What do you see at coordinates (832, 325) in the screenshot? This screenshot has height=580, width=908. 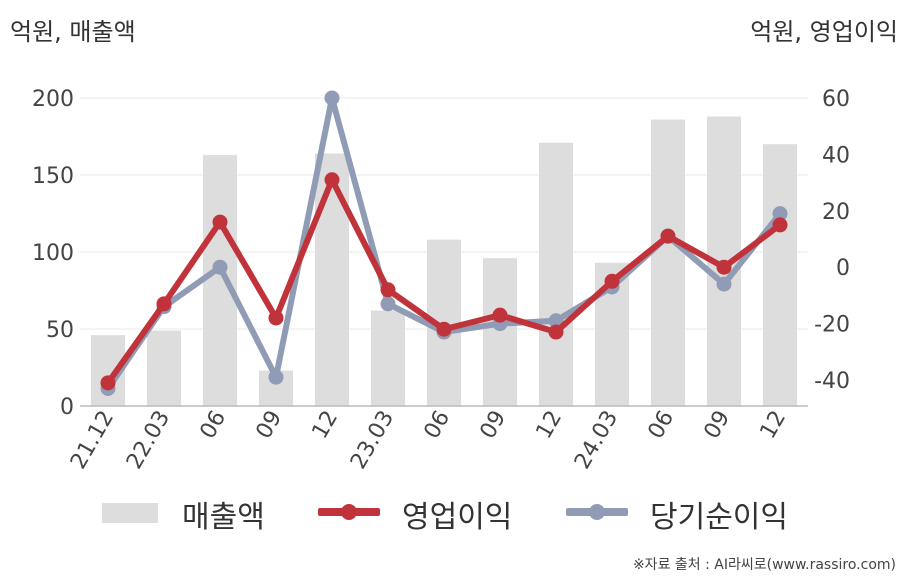 I see `y-right-tick-label: -20` at bounding box center [832, 325].